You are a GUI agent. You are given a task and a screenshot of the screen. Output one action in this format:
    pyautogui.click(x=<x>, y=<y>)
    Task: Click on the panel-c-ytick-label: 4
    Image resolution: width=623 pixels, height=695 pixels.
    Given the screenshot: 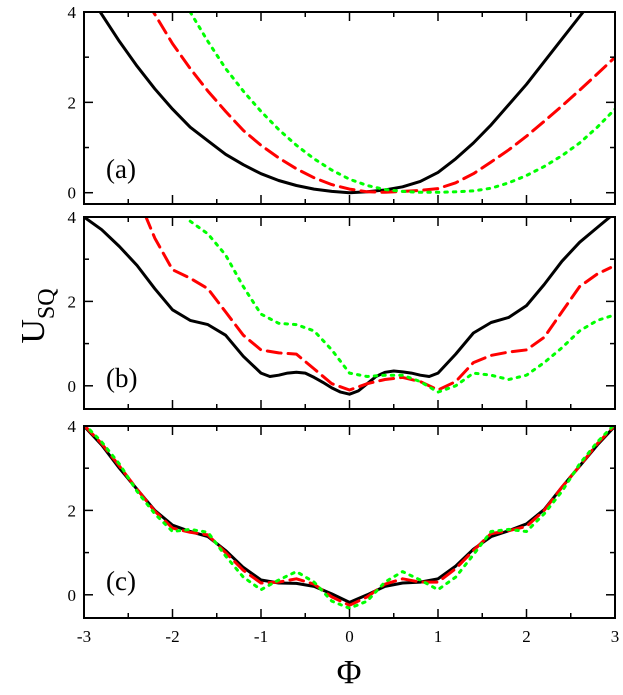 What is the action you would take?
    pyautogui.click(x=72, y=426)
    